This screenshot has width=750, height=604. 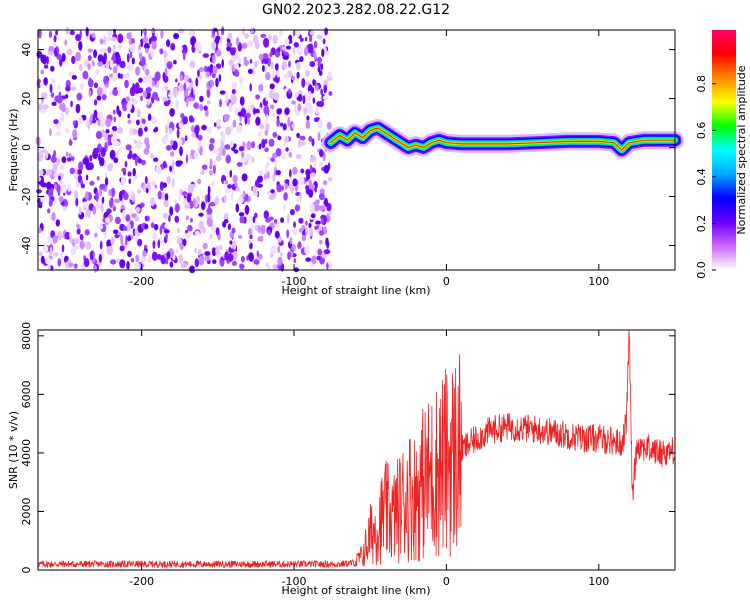 What do you see at coordinates (294, 581) in the screenshot?
I see `x-tick-label: -100` at bounding box center [294, 581].